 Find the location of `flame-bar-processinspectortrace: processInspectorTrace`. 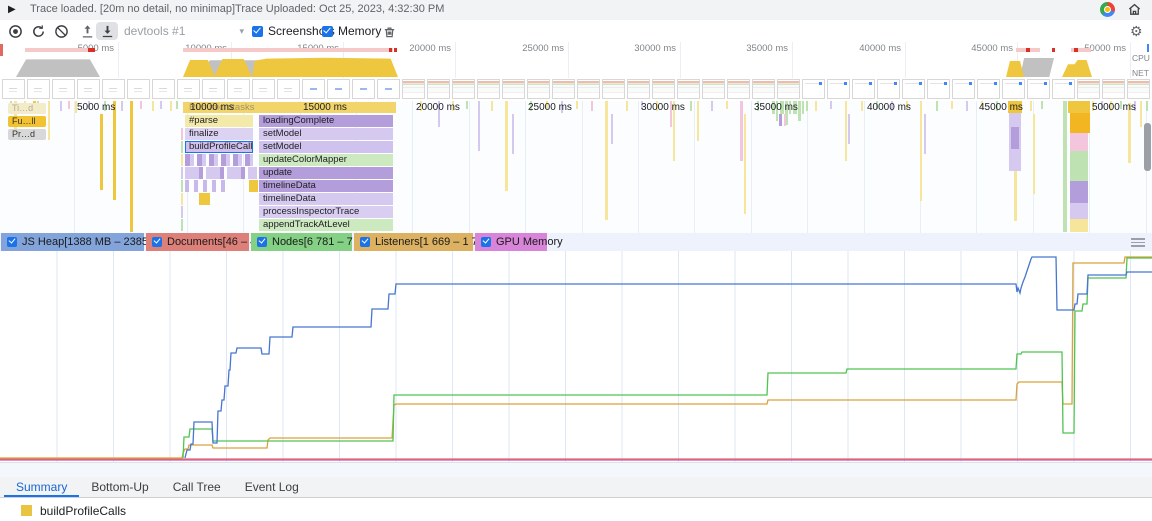

flame-bar-processinspectortrace: processInspectorTrace is located at coordinates (326, 212).